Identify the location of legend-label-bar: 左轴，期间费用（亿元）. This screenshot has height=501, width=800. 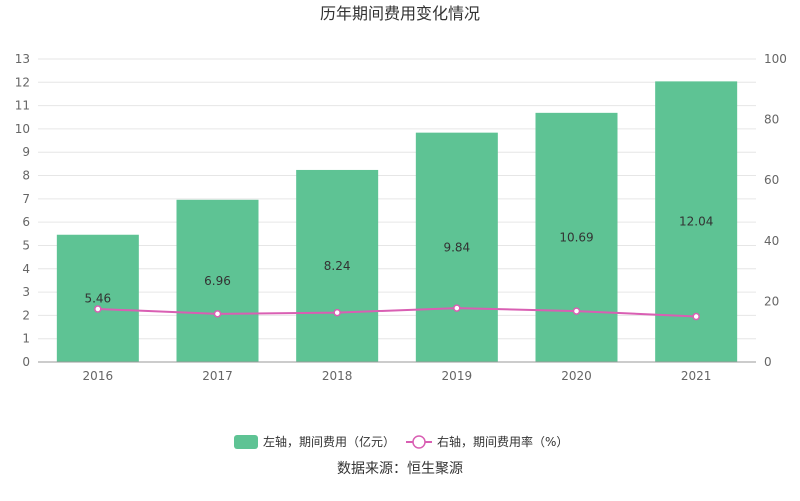
(329, 441).